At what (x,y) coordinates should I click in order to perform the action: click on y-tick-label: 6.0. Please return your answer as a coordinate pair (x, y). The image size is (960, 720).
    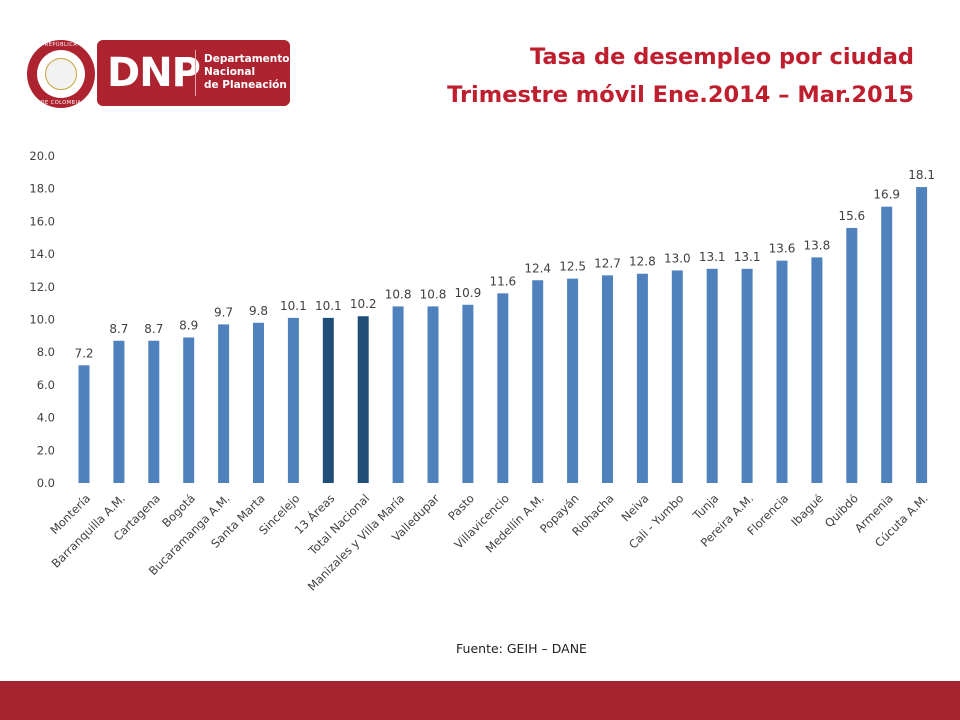
    Looking at the image, I should click on (46, 385).